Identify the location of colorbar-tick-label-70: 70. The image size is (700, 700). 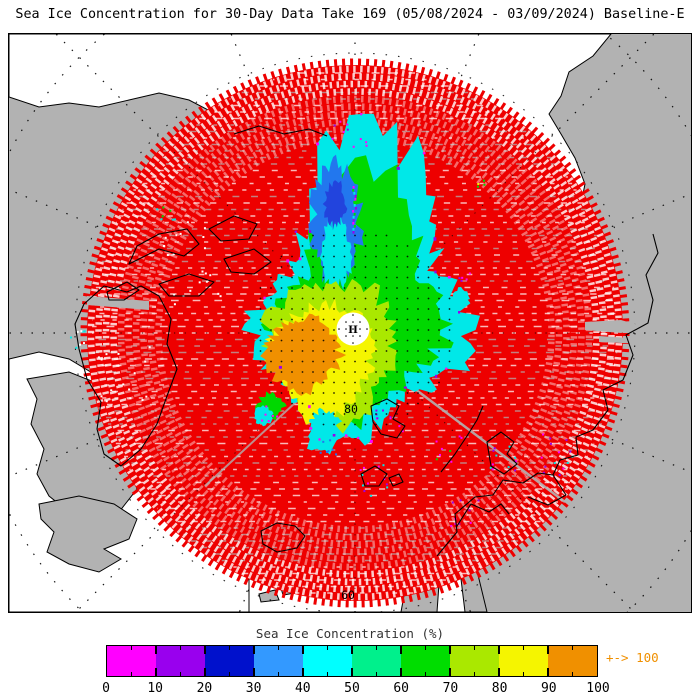
(450, 688).